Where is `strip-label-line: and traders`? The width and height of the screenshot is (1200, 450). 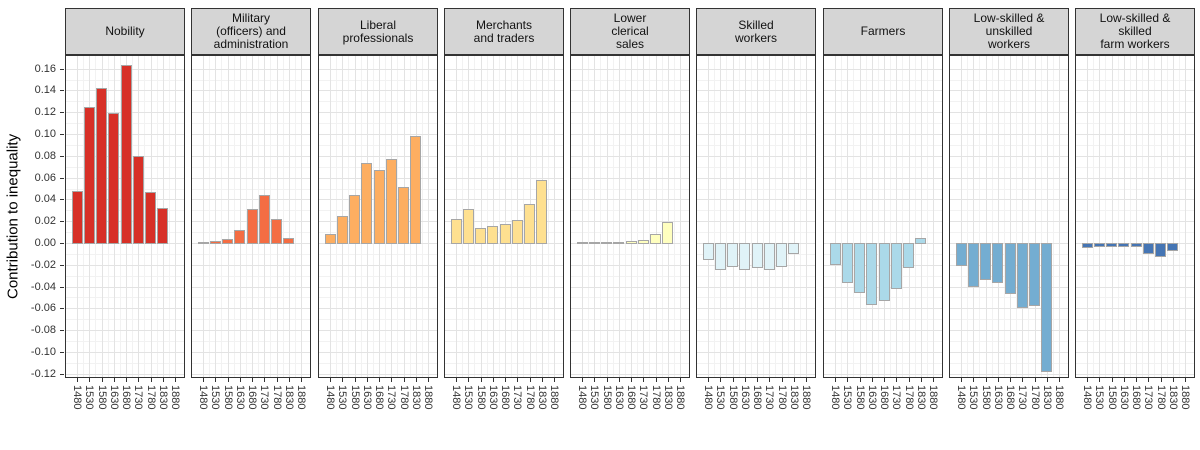 strip-label-line: and traders is located at coordinates (504, 37).